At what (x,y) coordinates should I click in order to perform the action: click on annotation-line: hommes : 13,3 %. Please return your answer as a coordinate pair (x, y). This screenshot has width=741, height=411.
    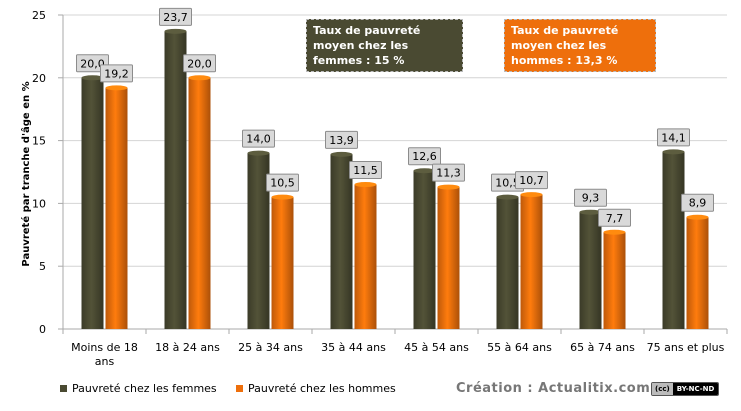
    Looking at the image, I should click on (564, 60).